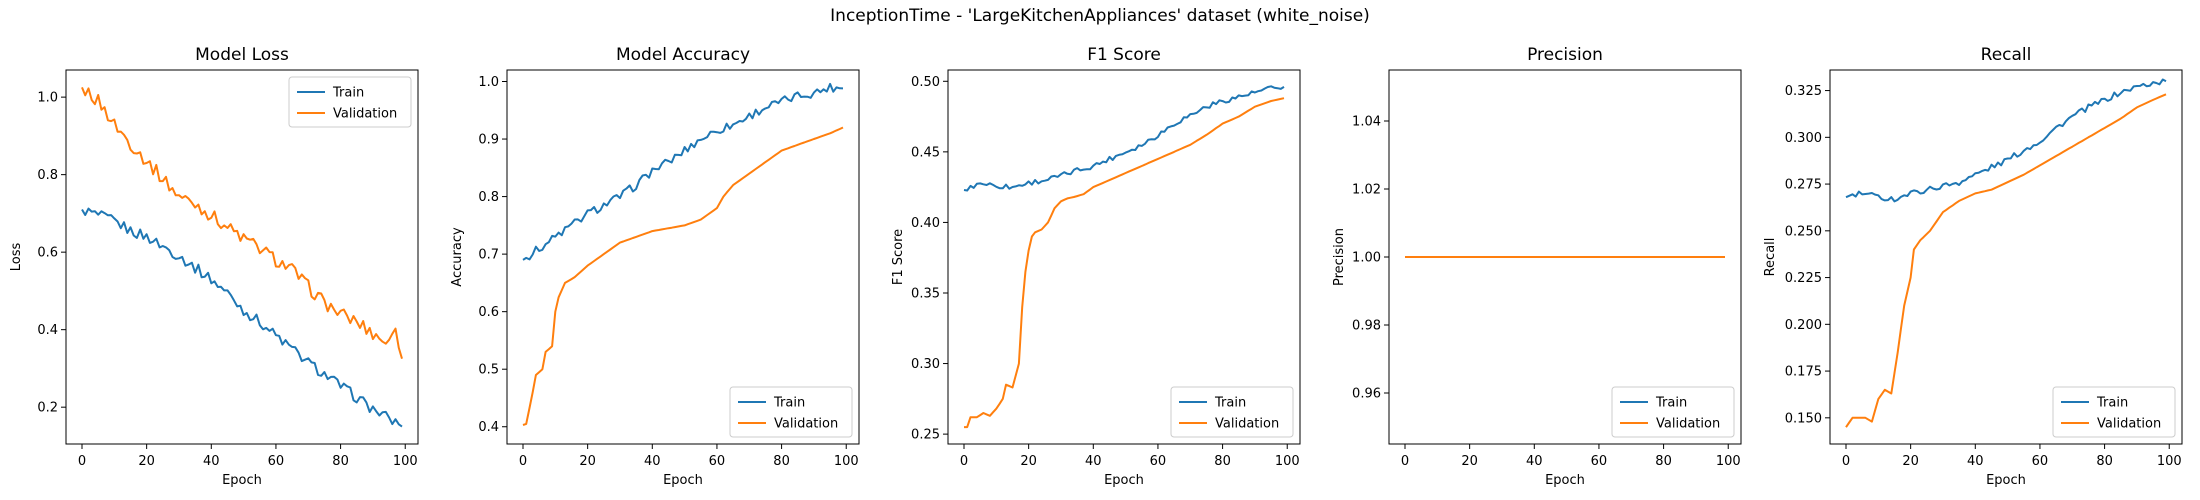 The height and width of the screenshot is (500, 2200). I want to click on y-tick-label: 0.275, so click(1803, 185).